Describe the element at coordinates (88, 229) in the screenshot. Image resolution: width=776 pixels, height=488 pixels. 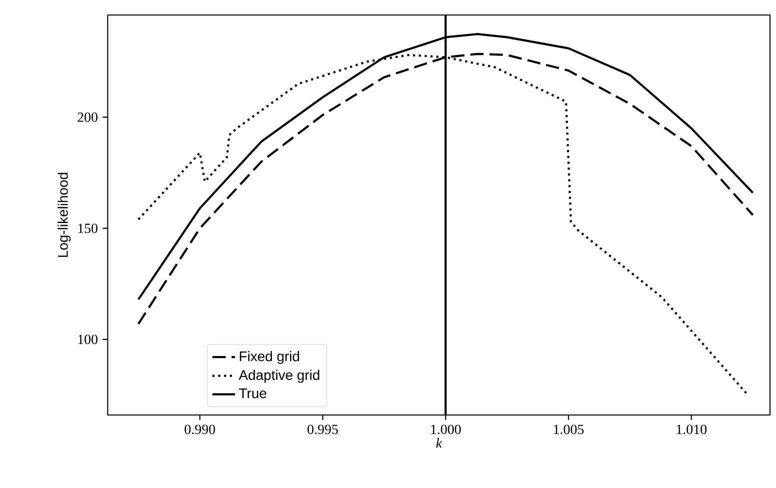
I see `y-tick-label: 150` at that location.